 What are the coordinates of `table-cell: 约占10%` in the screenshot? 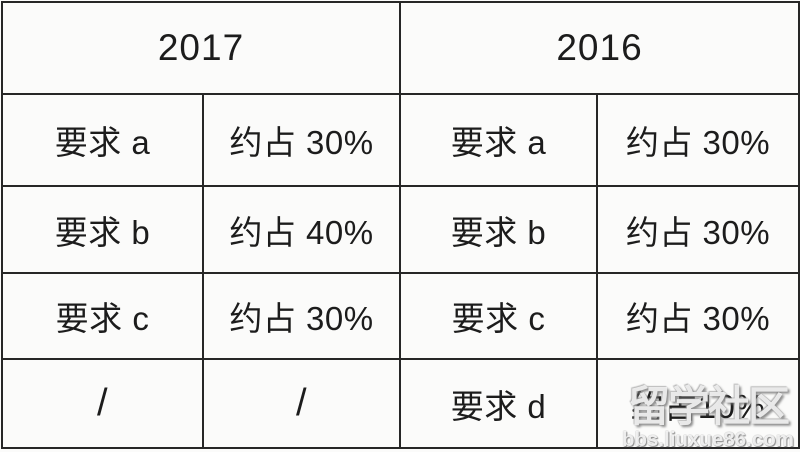 It's located at (698, 403).